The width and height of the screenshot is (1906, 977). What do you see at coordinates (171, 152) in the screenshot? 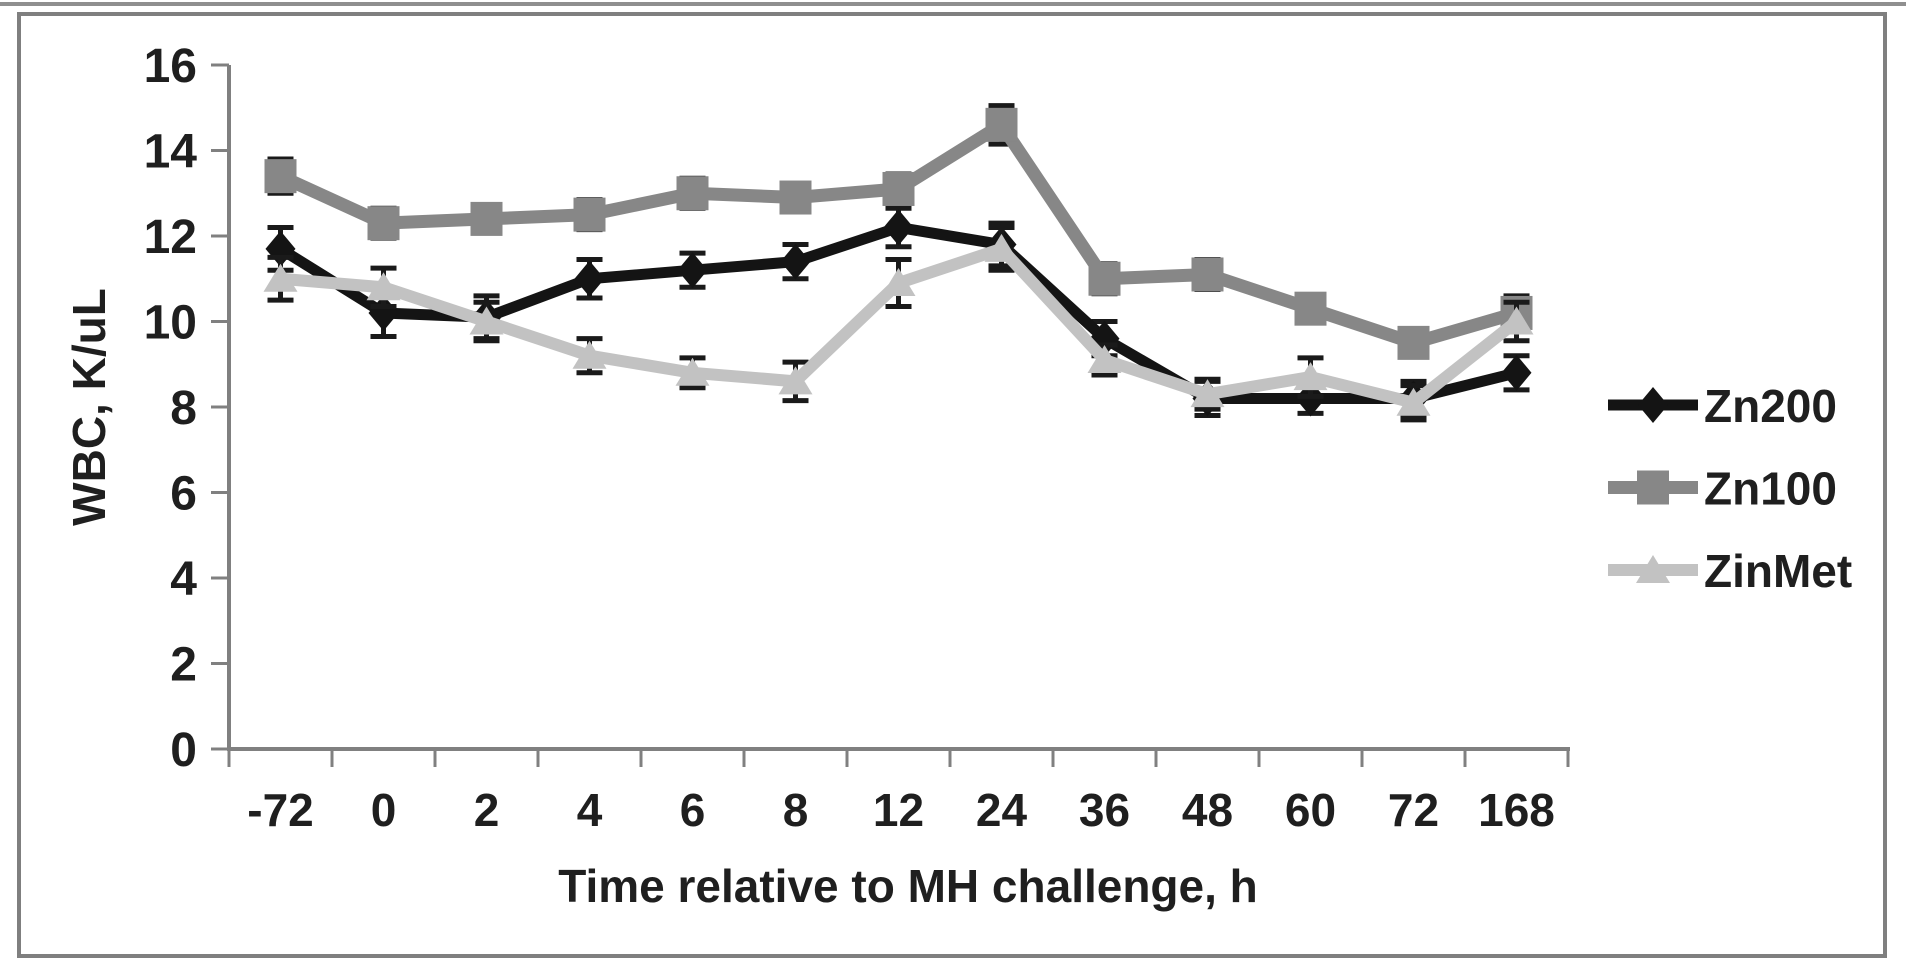
I see `y-tick-label: 14` at bounding box center [171, 152].